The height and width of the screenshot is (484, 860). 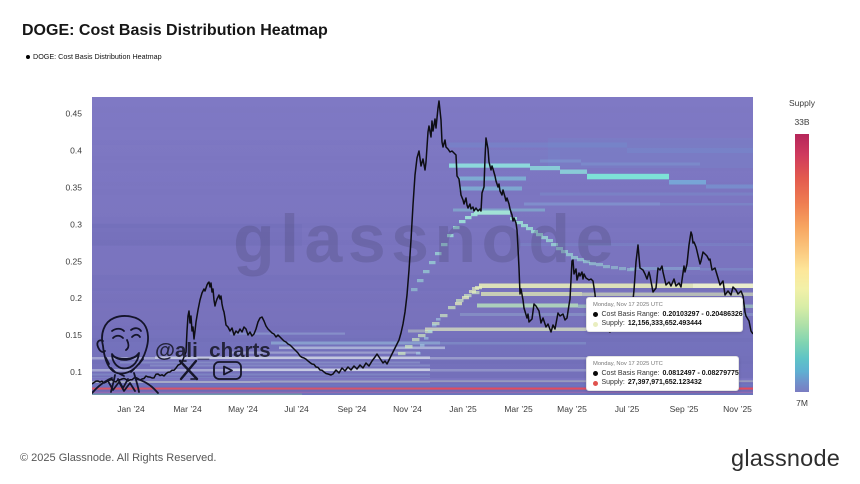 I want to click on svg-text: 0.35, so click(x=73, y=188).